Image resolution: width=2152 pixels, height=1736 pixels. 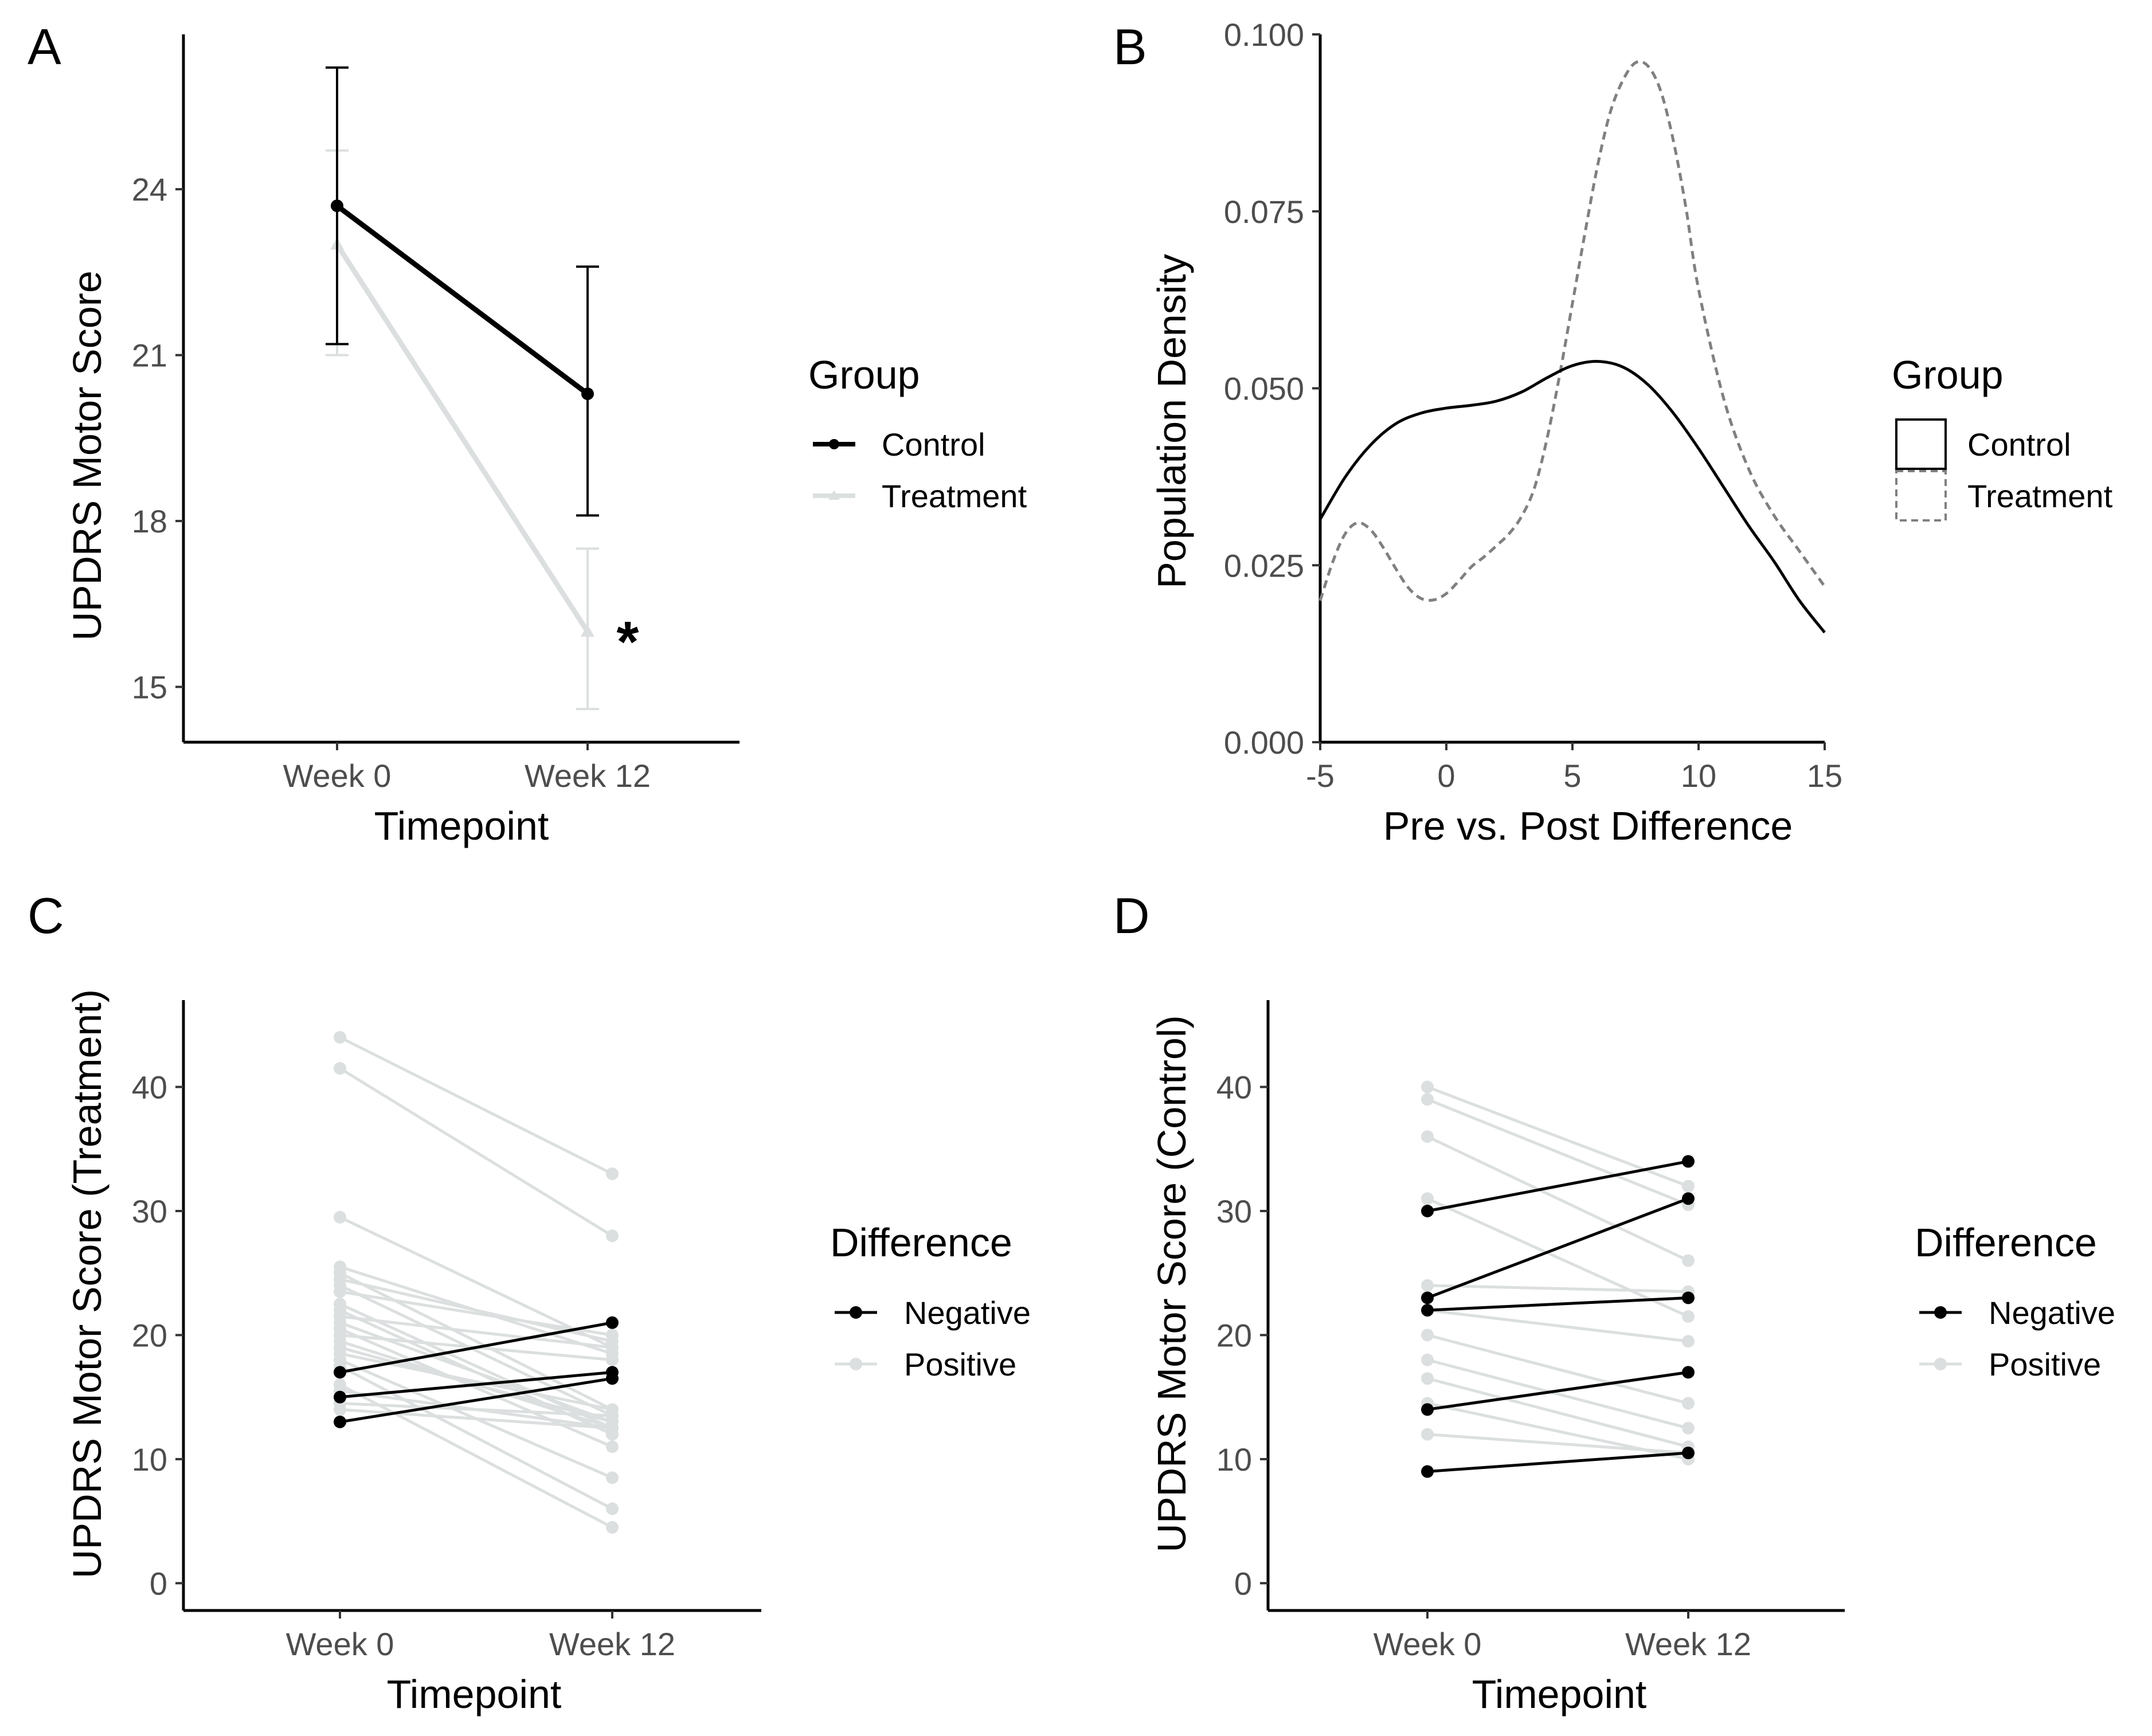 What do you see at coordinates (44, 46) in the screenshot?
I see `panel-letter-a: A` at bounding box center [44, 46].